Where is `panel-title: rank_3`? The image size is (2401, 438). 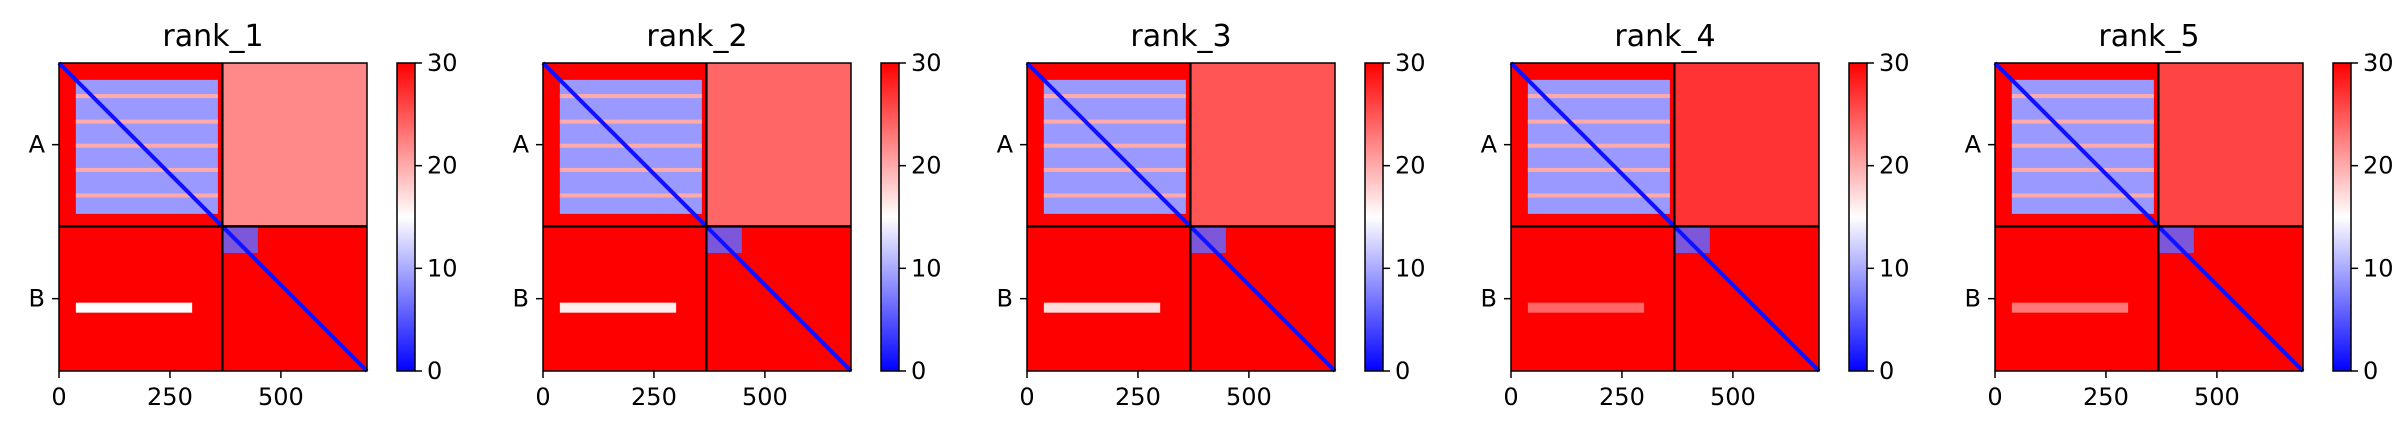 panel-title: rank_3 is located at coordinates (1180, 36).